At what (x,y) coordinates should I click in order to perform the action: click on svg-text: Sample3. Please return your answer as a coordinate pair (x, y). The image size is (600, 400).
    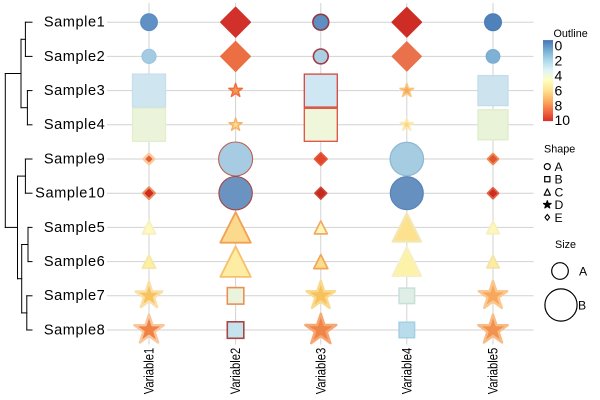
    Looking at the image, I should click on (74, 91).